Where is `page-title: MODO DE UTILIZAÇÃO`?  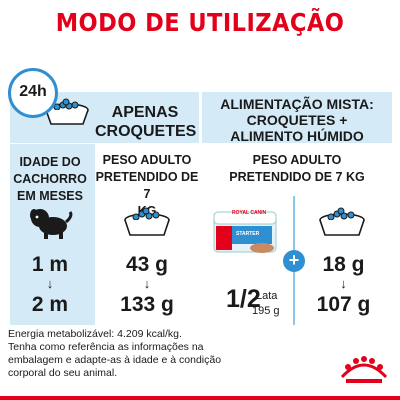
page-title: MODO DE UTILIZAÇÃO is located at coordinates (200, 22).